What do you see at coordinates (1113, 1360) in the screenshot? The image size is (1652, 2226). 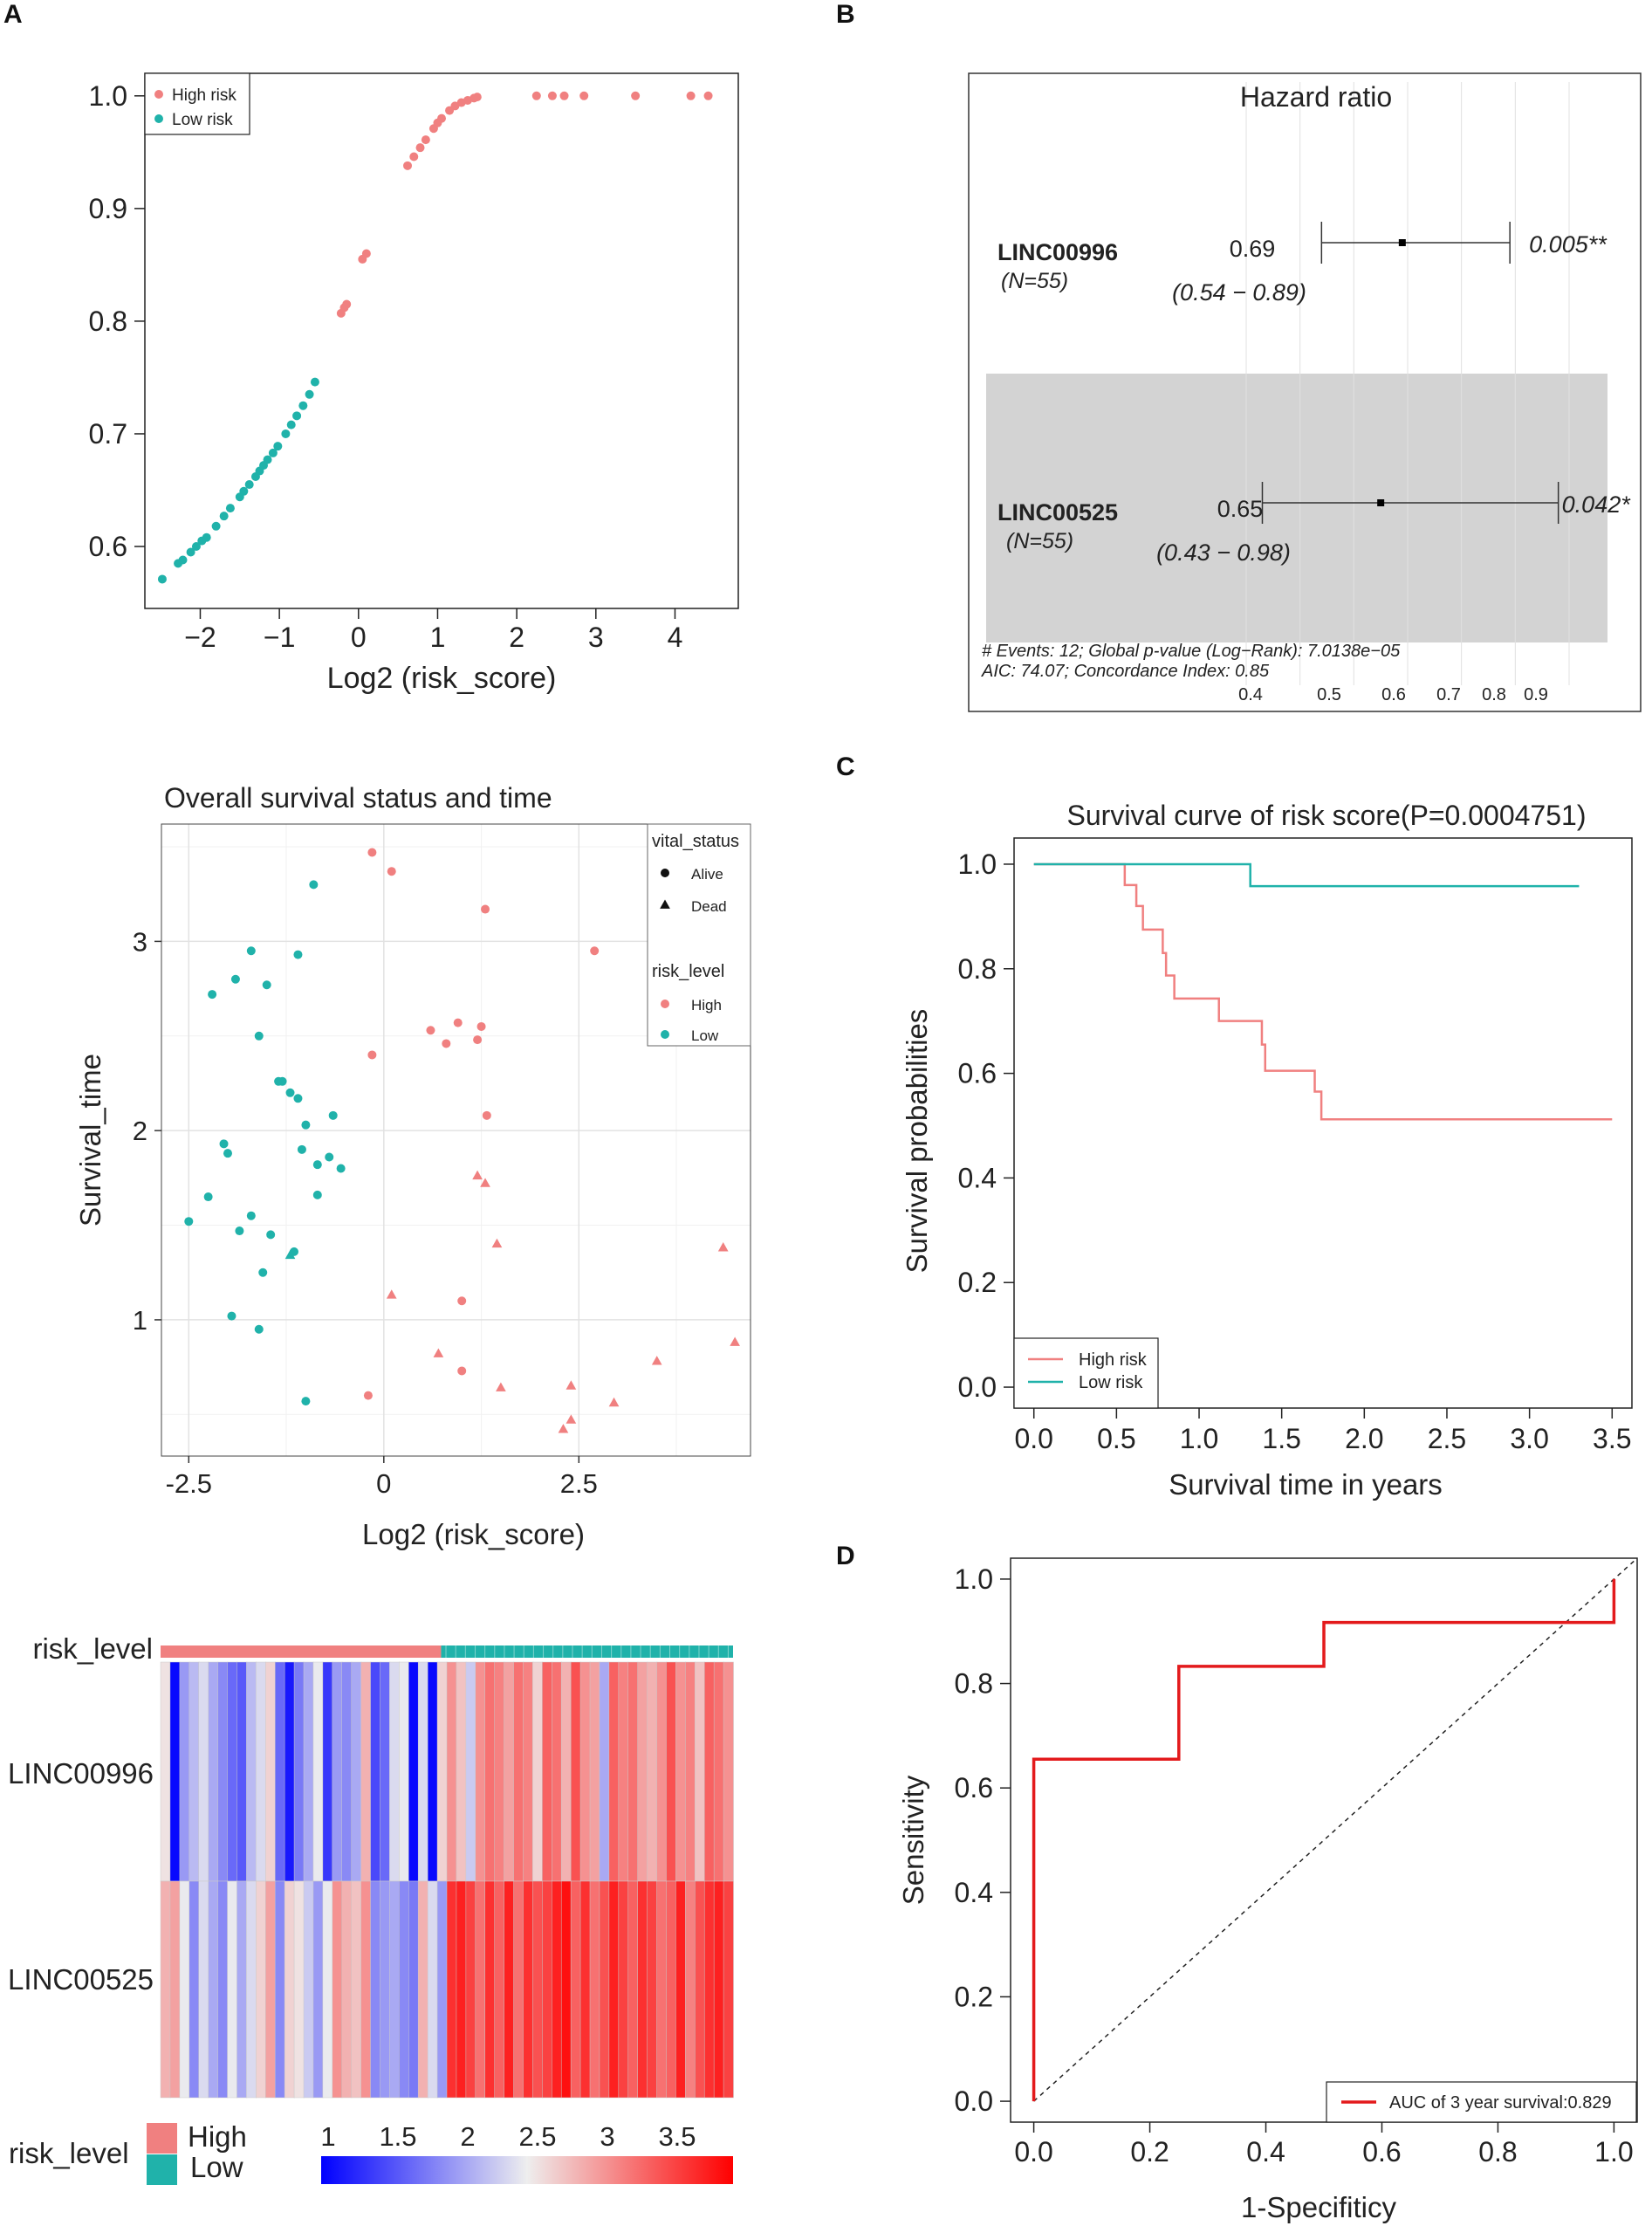 I see `legend-high-label: High risk` at bounding box center [1113, 1360].